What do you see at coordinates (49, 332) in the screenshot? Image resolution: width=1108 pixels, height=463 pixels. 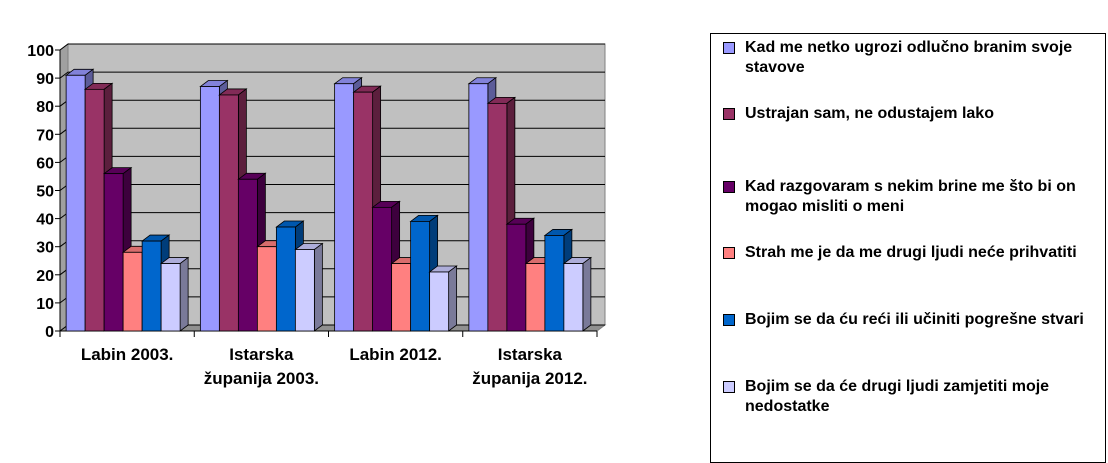 I see `y-tick-label: 0` at bounding box center [49, 332].